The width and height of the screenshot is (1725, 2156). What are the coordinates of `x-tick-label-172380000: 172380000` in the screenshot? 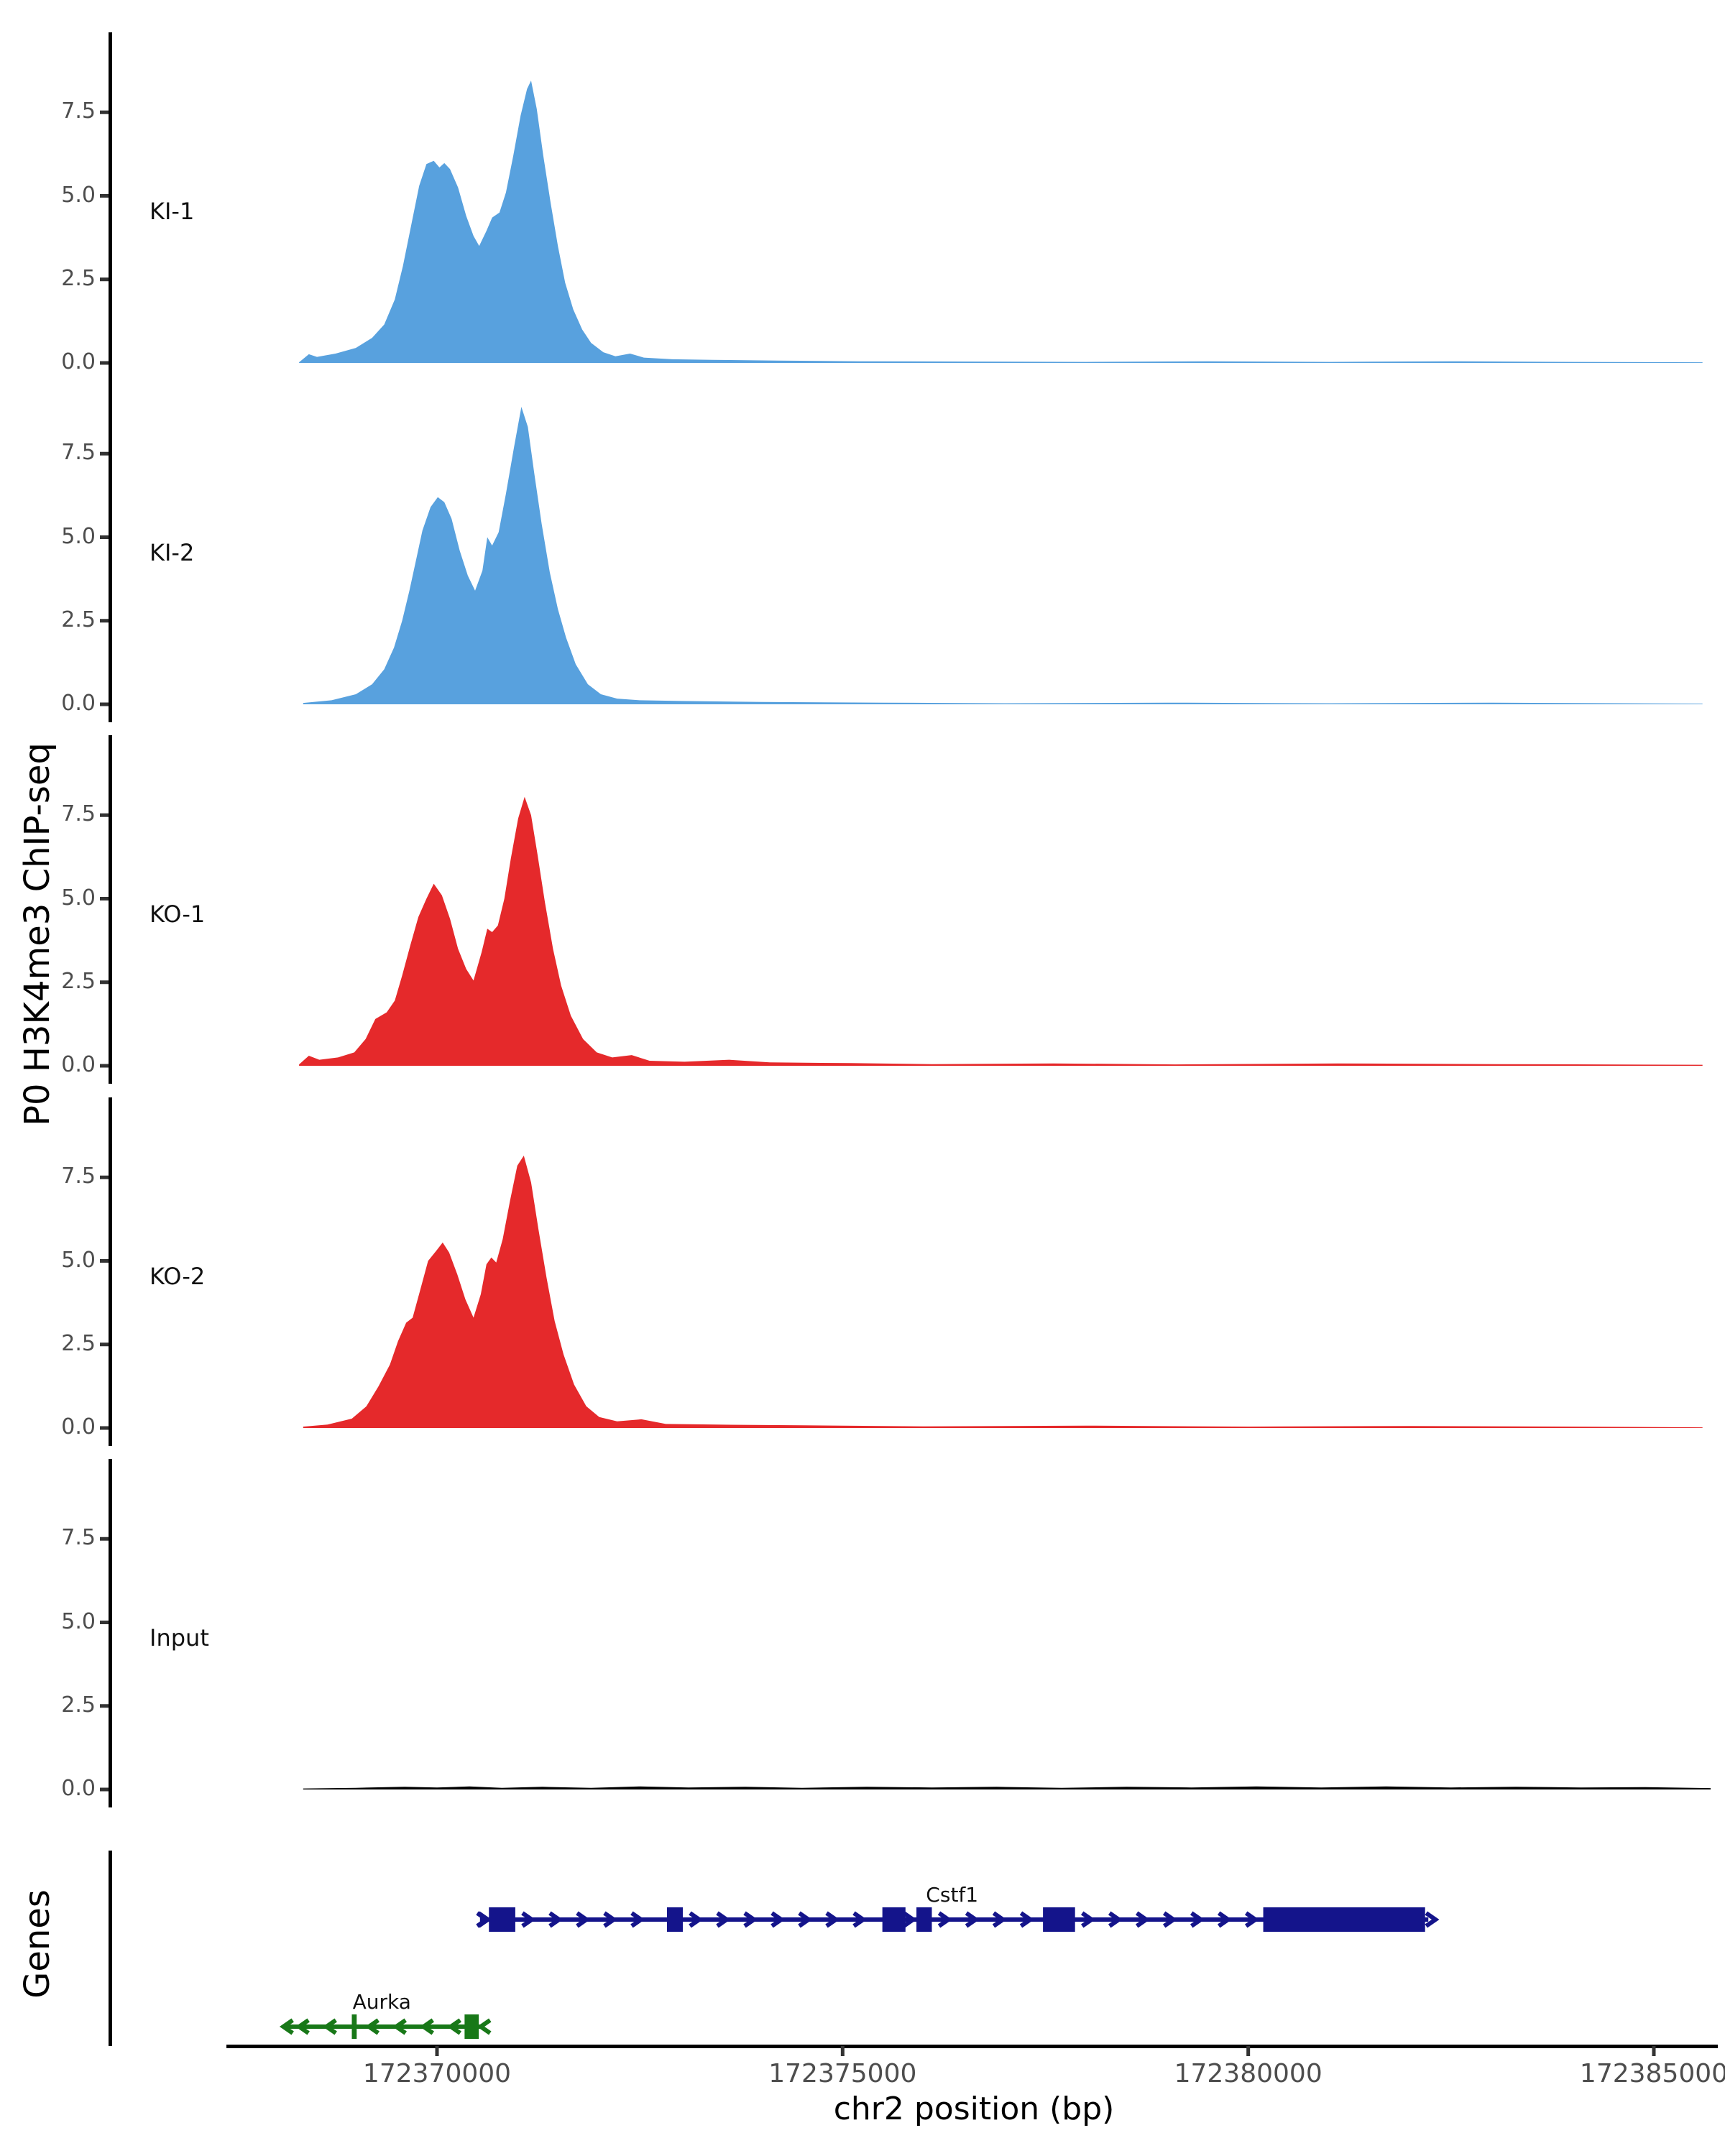 It's located at (1248, 2073).